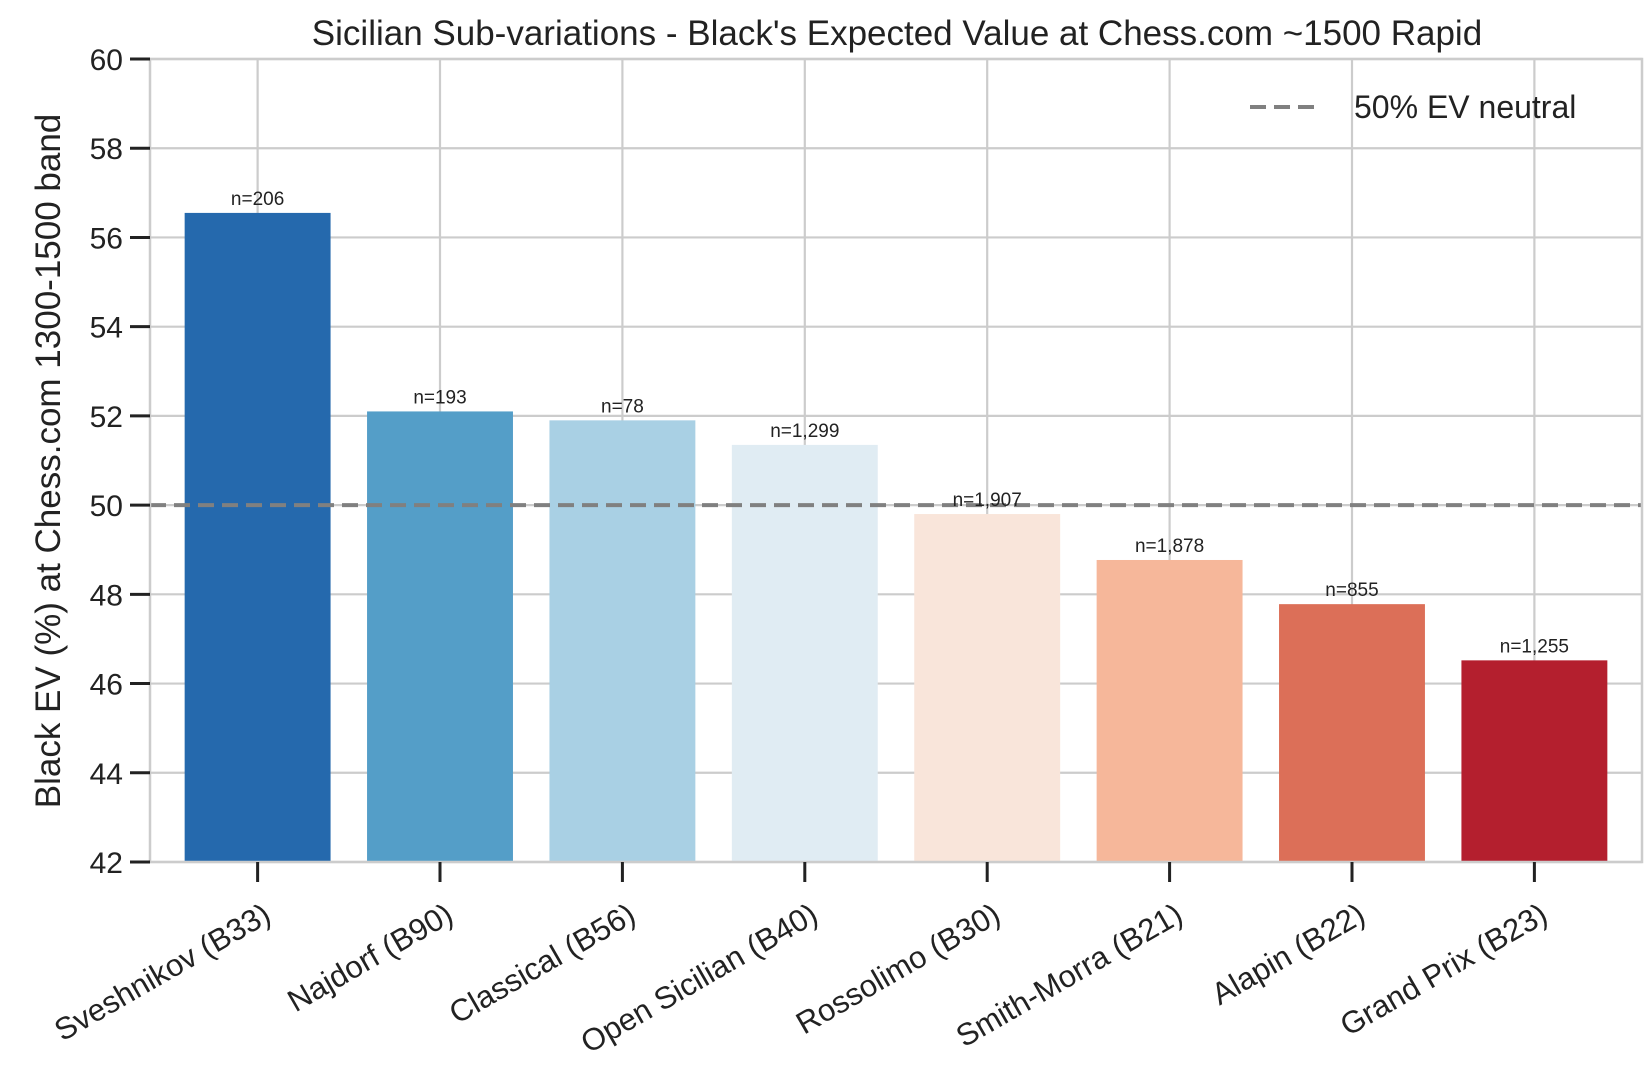  I want to click on bar-count-label: n=193, so click(439, 397).